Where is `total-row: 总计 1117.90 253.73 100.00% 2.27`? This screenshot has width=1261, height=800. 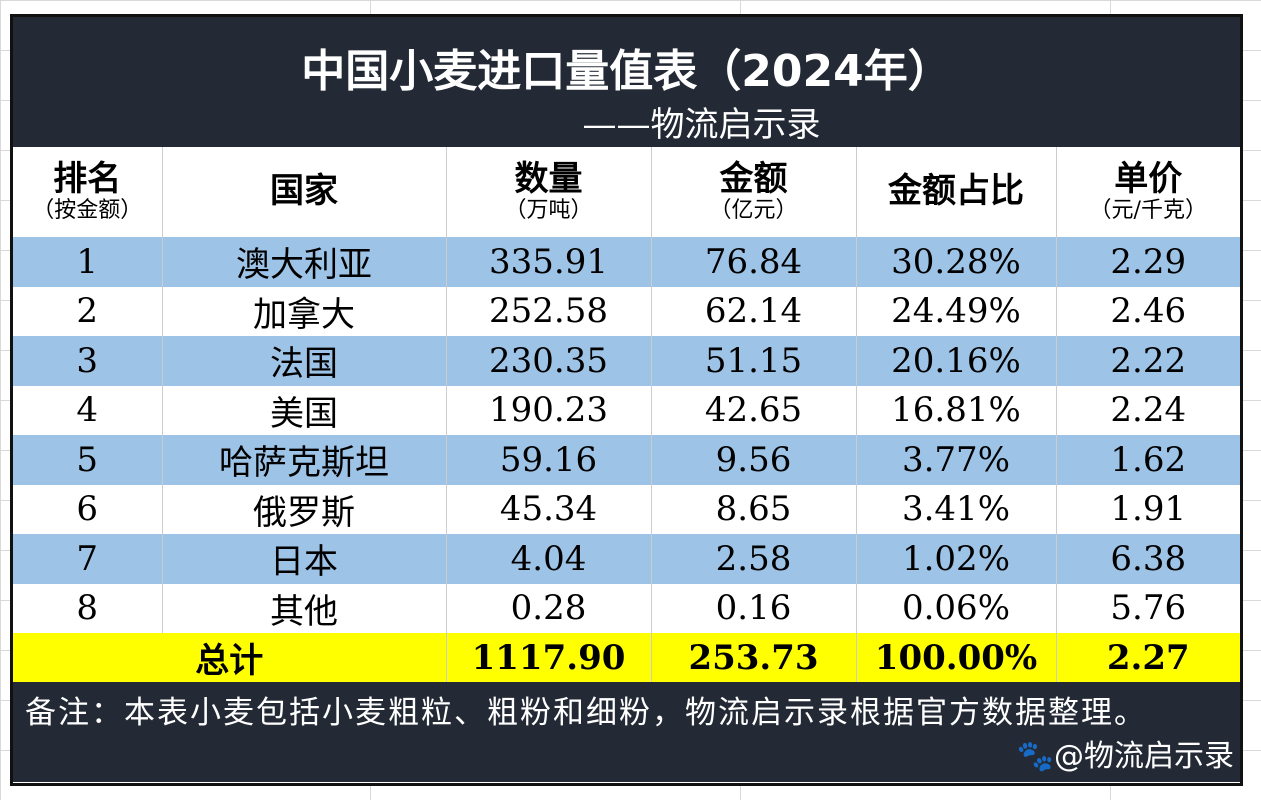 total-row: 总计 1117.90 253.73 100.00% 2.27 is located at coordinates (626, 657).